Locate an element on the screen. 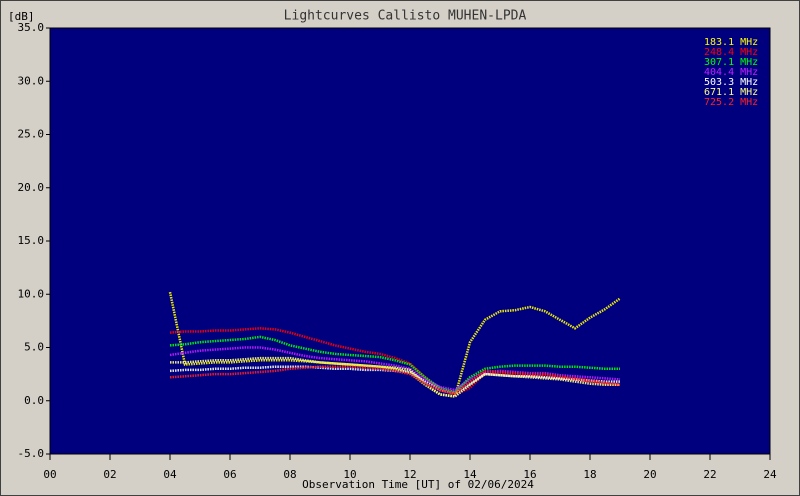 The image size is (800, 496). x-tick-label: 12 is located at coordinates (409, 474).